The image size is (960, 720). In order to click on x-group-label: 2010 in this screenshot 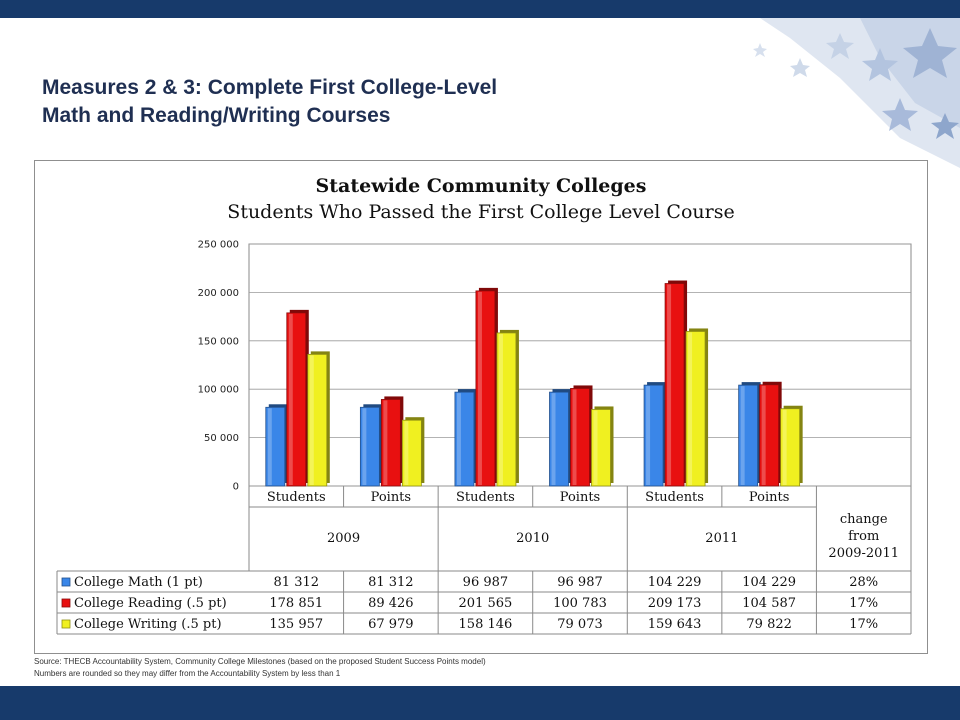, I will do `click(532, 538)`.